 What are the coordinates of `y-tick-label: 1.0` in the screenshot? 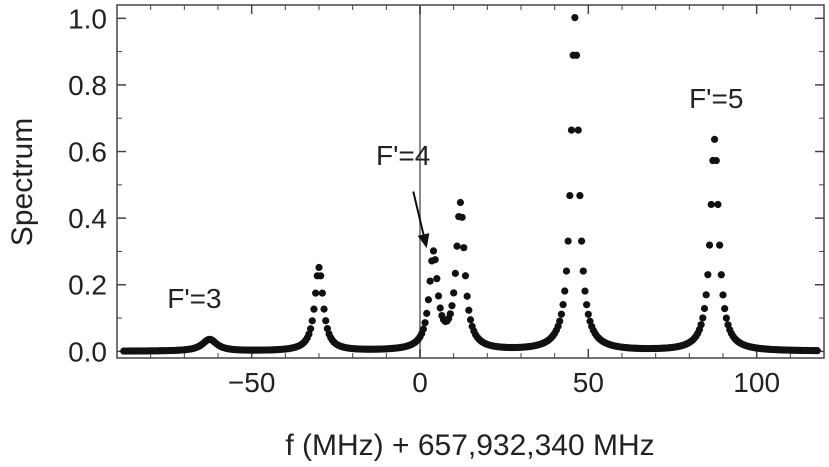 It's located at (87, 18).